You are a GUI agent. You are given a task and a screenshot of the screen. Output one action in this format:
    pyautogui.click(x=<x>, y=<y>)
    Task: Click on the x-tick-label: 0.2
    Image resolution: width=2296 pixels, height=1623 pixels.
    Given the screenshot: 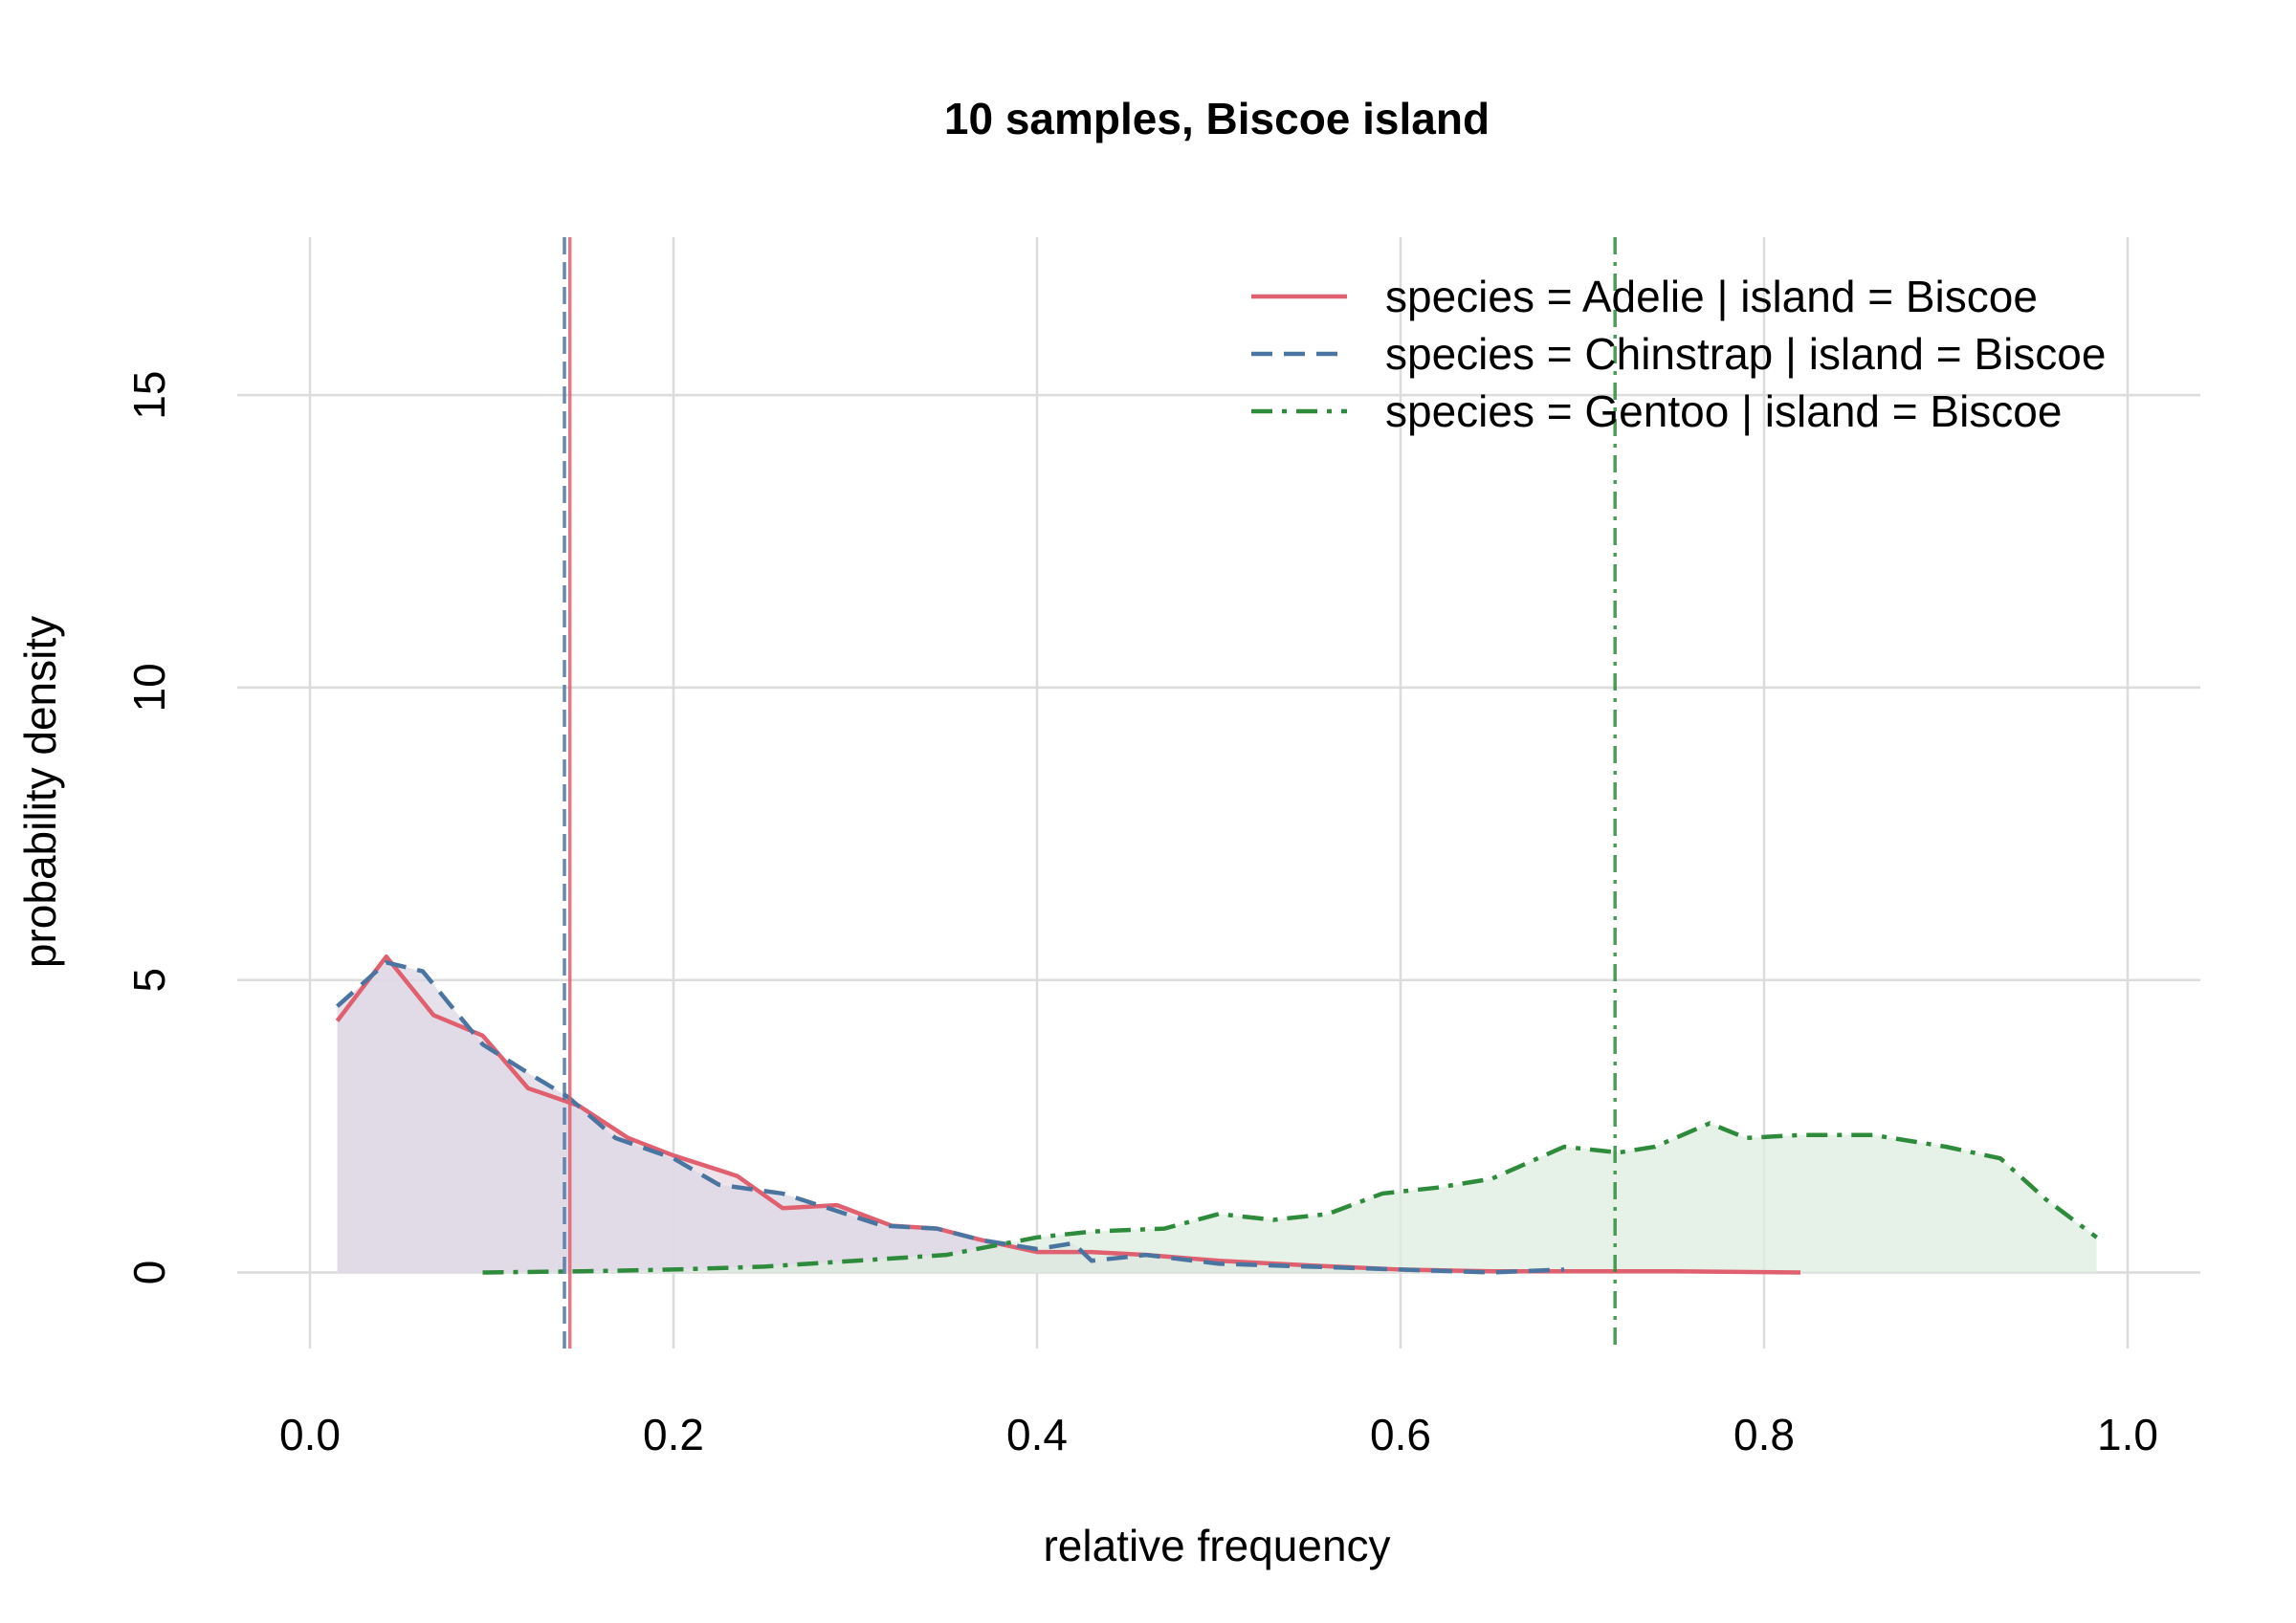 What is the action you would take?
    pyautogui.click(x=673, y=1434)
    